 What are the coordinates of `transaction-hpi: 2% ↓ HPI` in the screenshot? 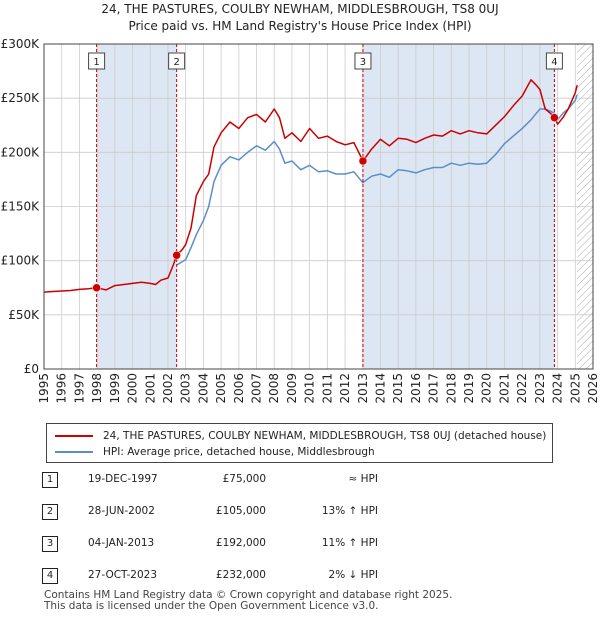 It's located at (353, 575).